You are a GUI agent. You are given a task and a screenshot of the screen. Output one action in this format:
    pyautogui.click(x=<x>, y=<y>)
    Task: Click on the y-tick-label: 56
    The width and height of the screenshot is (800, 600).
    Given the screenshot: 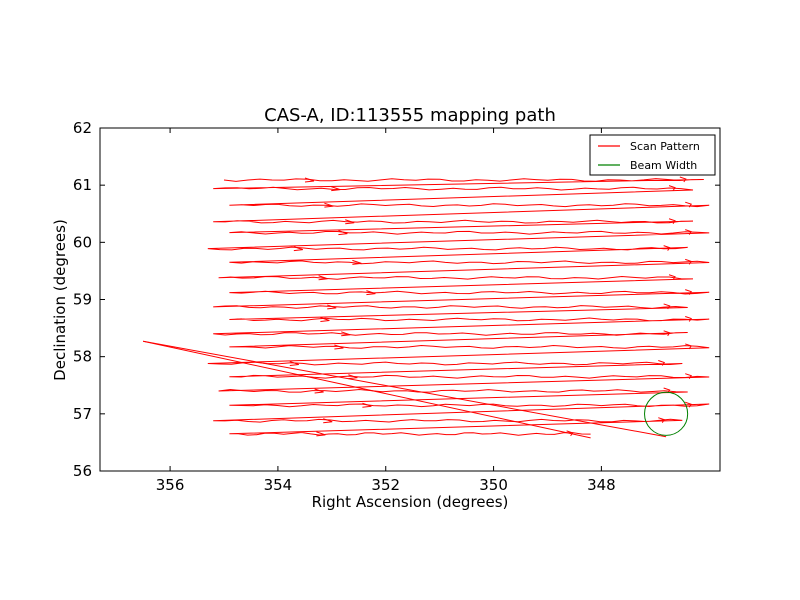 What is the action you would take?
    pyautogui.click(x=82, y=471)
    